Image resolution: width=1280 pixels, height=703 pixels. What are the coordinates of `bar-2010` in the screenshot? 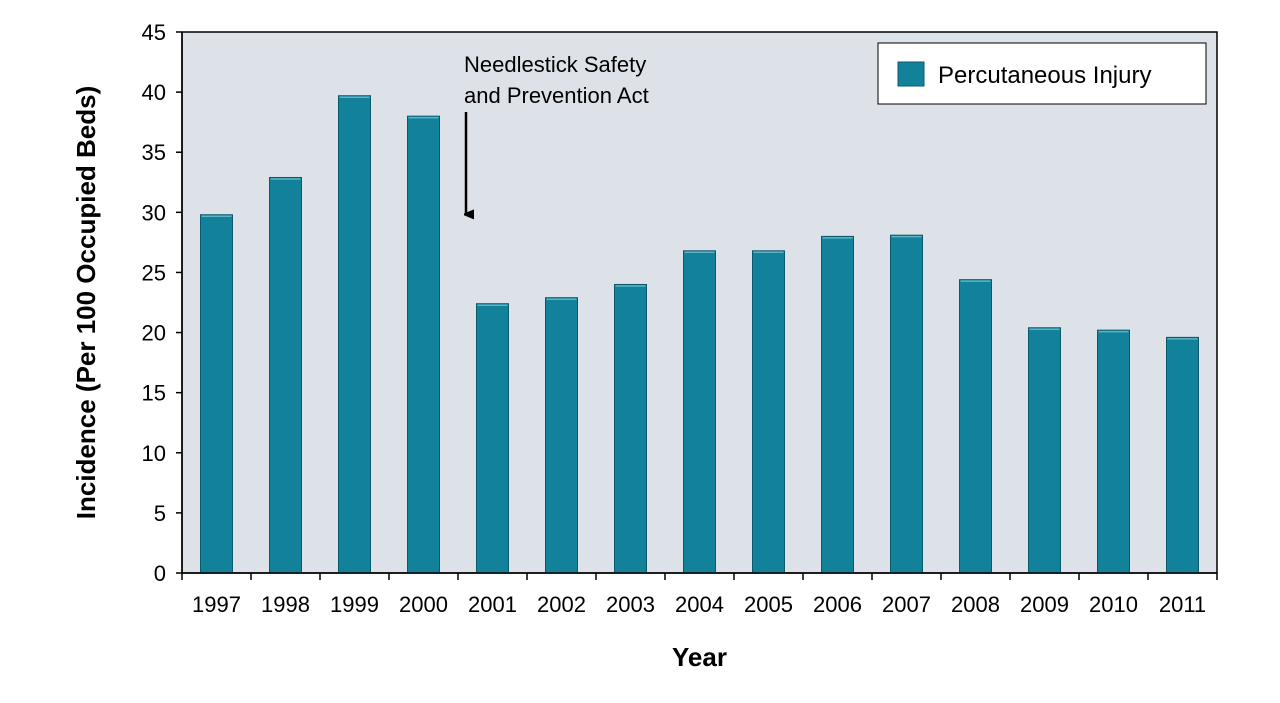 It's located at (1113, 451).